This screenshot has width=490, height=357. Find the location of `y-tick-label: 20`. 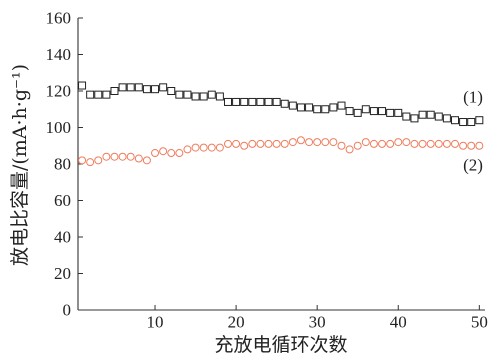

y-tick-label: 20 is located at coordinates (62, 273).